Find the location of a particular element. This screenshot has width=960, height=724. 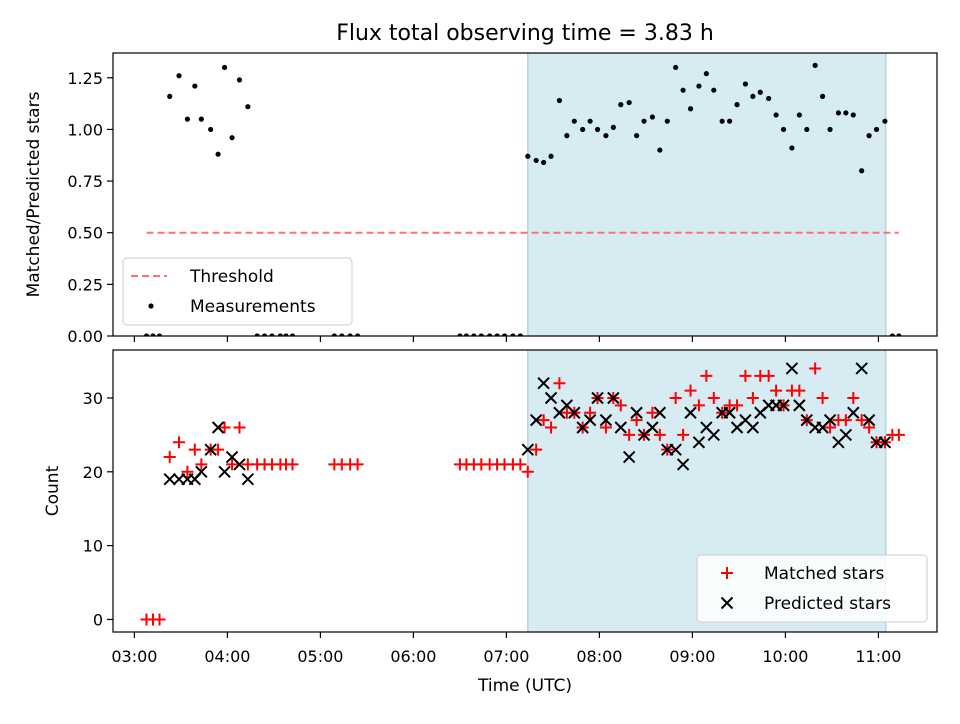

y-tick-label: 0.25 is located at coordinates (85, 284).